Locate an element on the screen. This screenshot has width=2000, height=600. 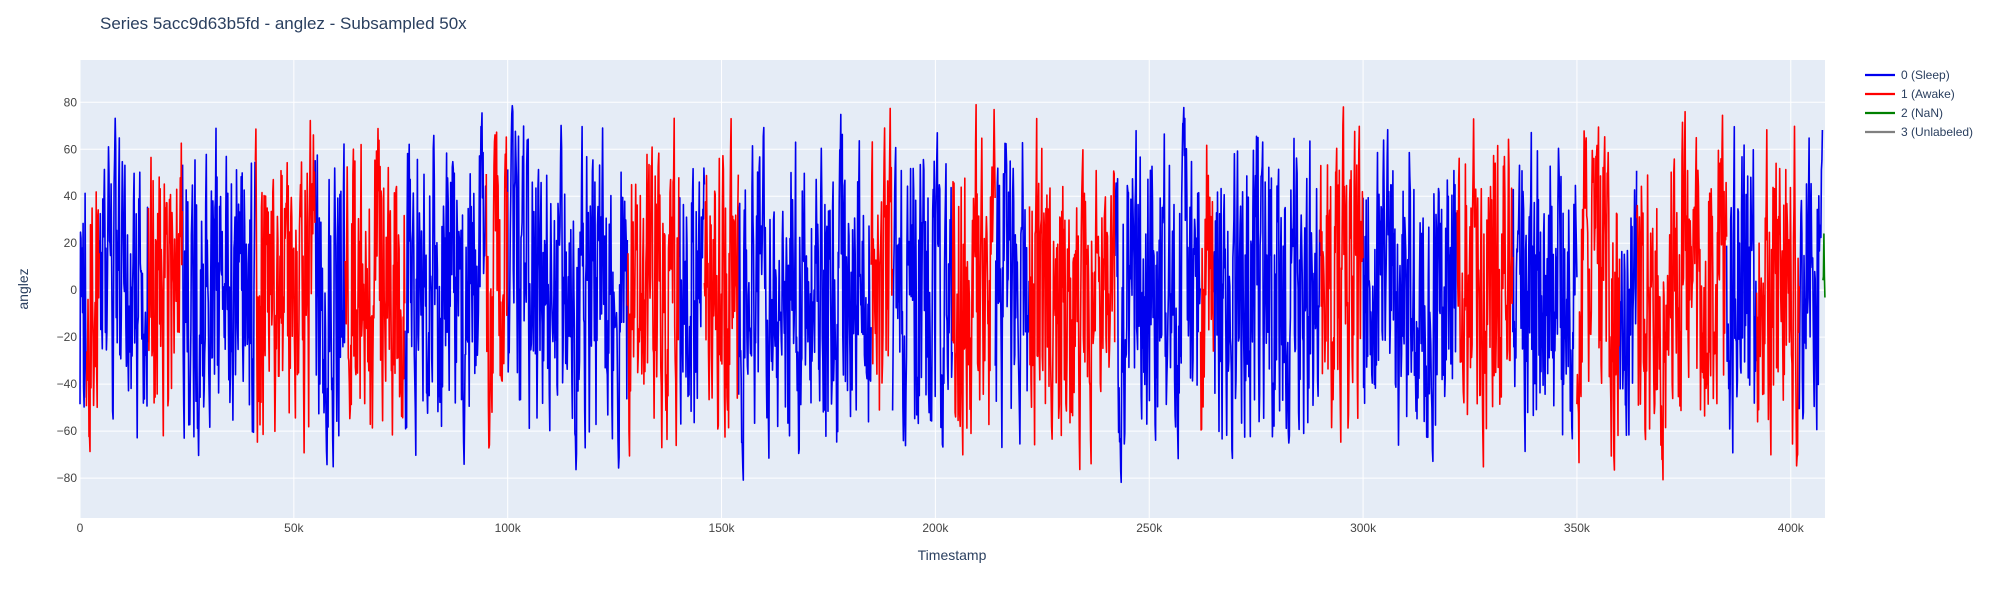
legend: 0 (Sleep) 1 (Awake) 2 (NaN) 3 (Unlabeled) is located at coordinates (1919, 103).